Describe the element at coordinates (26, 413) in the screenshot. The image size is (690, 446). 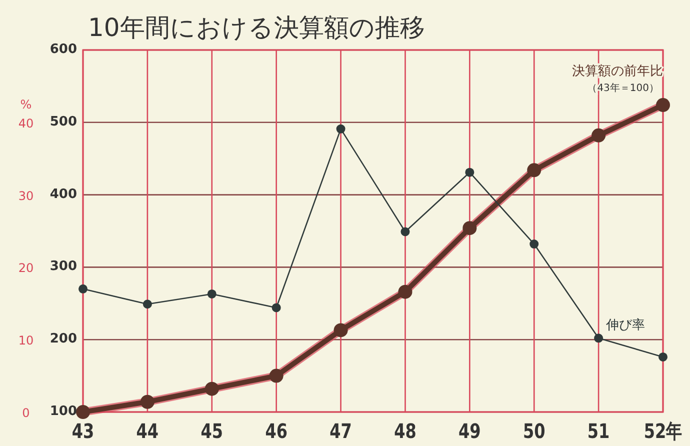
I see `y2-tick-label: 0` at that location.